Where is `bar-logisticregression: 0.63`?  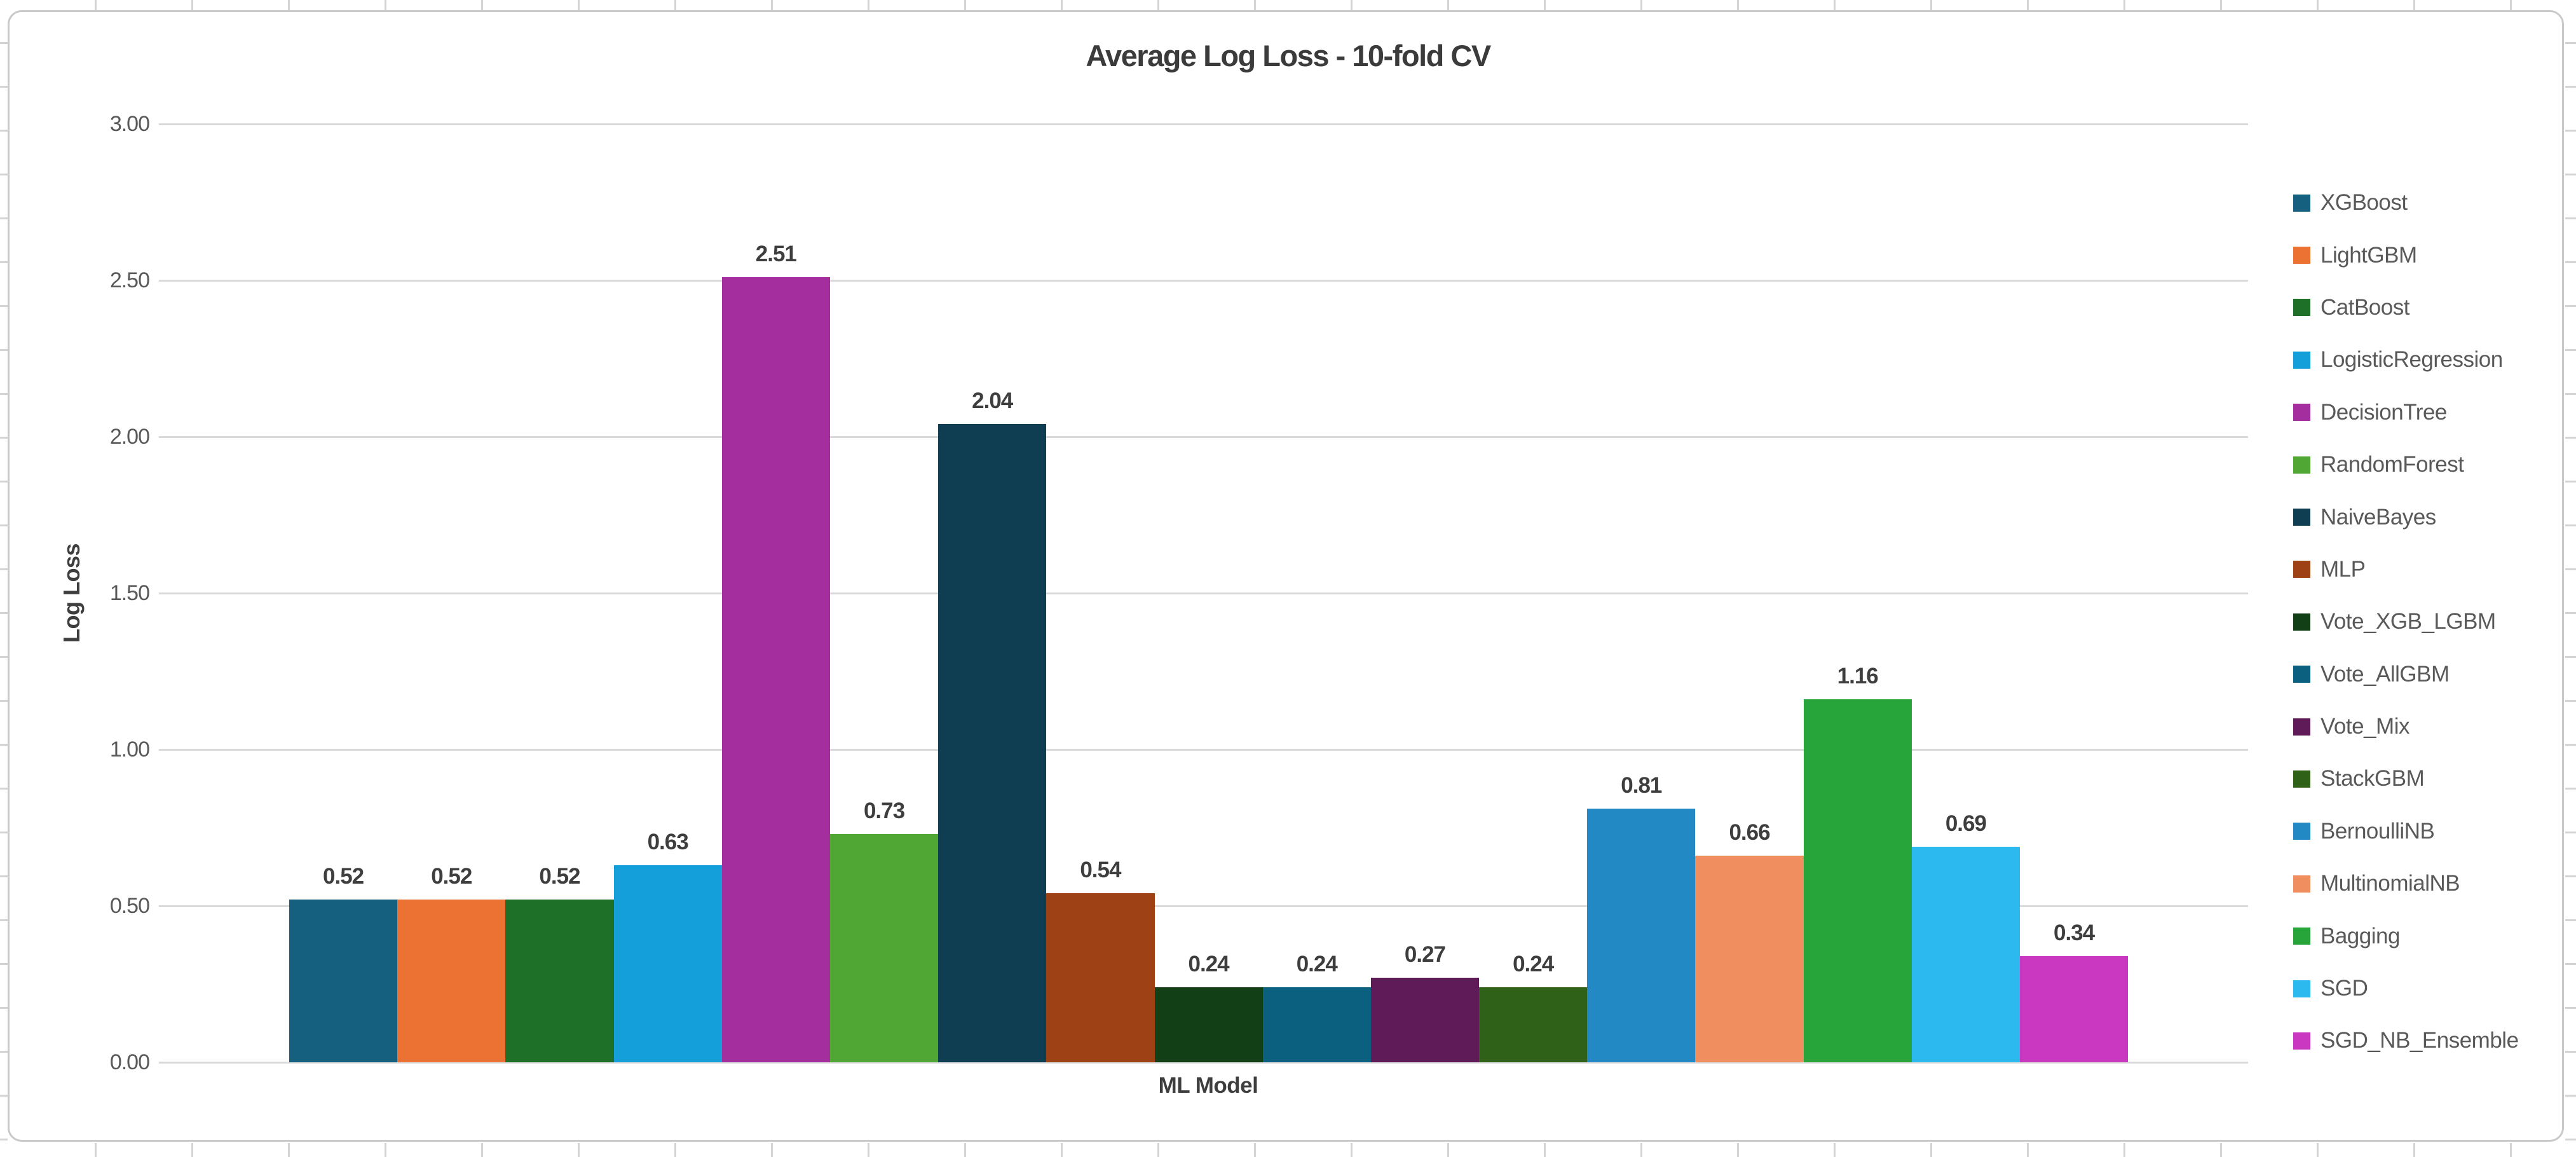 bar-logisticregression: 0.63 is located at coordinates (667, 946).